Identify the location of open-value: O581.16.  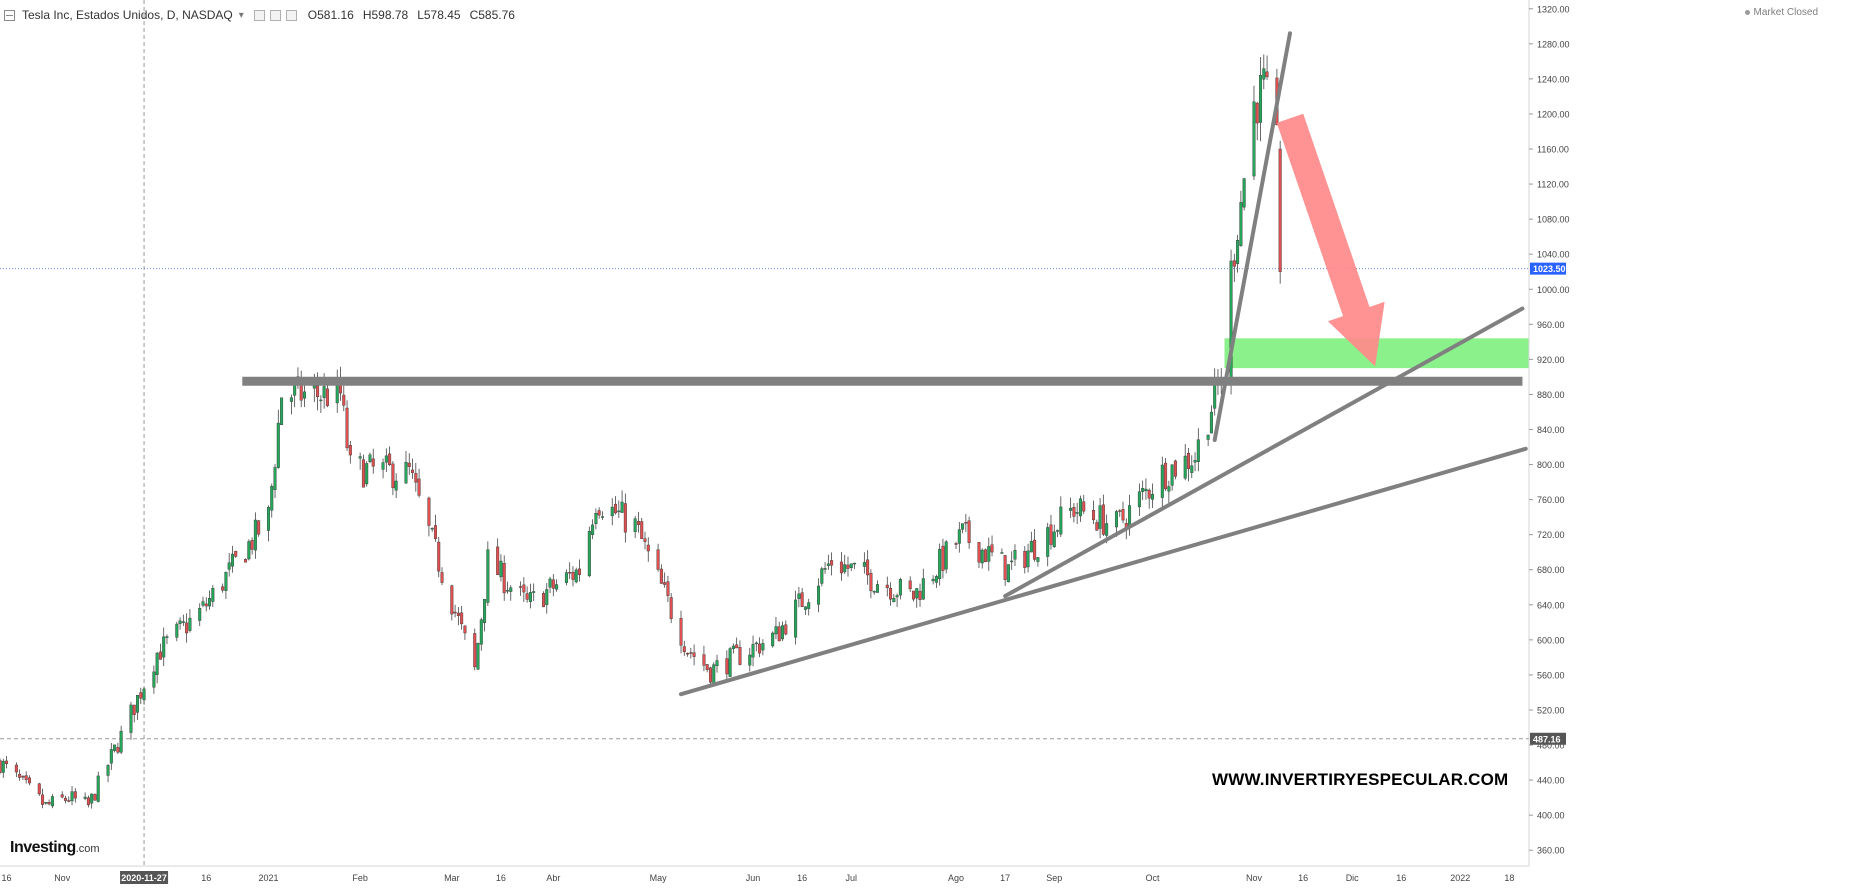
(330, 15).